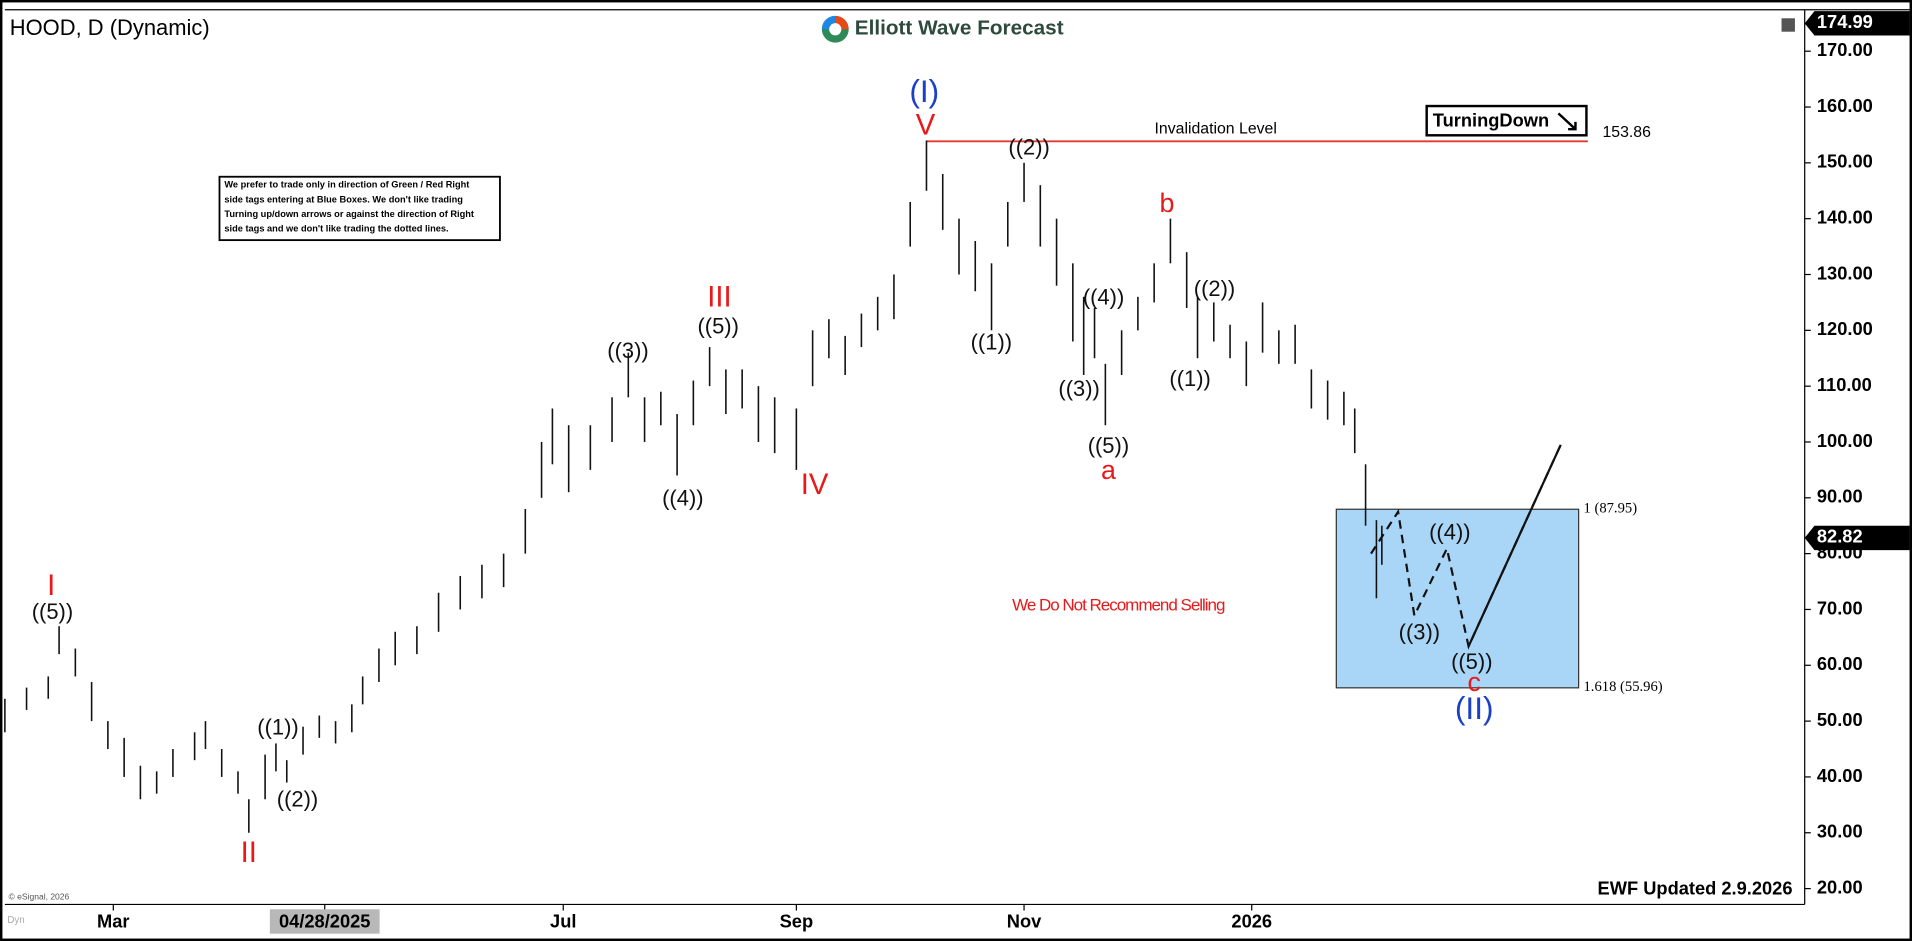 The height and width of the screenshot is (941, 1912). What do you see at coordinates (1474, 708) in the screenshot?
I see `wave-label: (II)` at bounding box center [1474, 708].